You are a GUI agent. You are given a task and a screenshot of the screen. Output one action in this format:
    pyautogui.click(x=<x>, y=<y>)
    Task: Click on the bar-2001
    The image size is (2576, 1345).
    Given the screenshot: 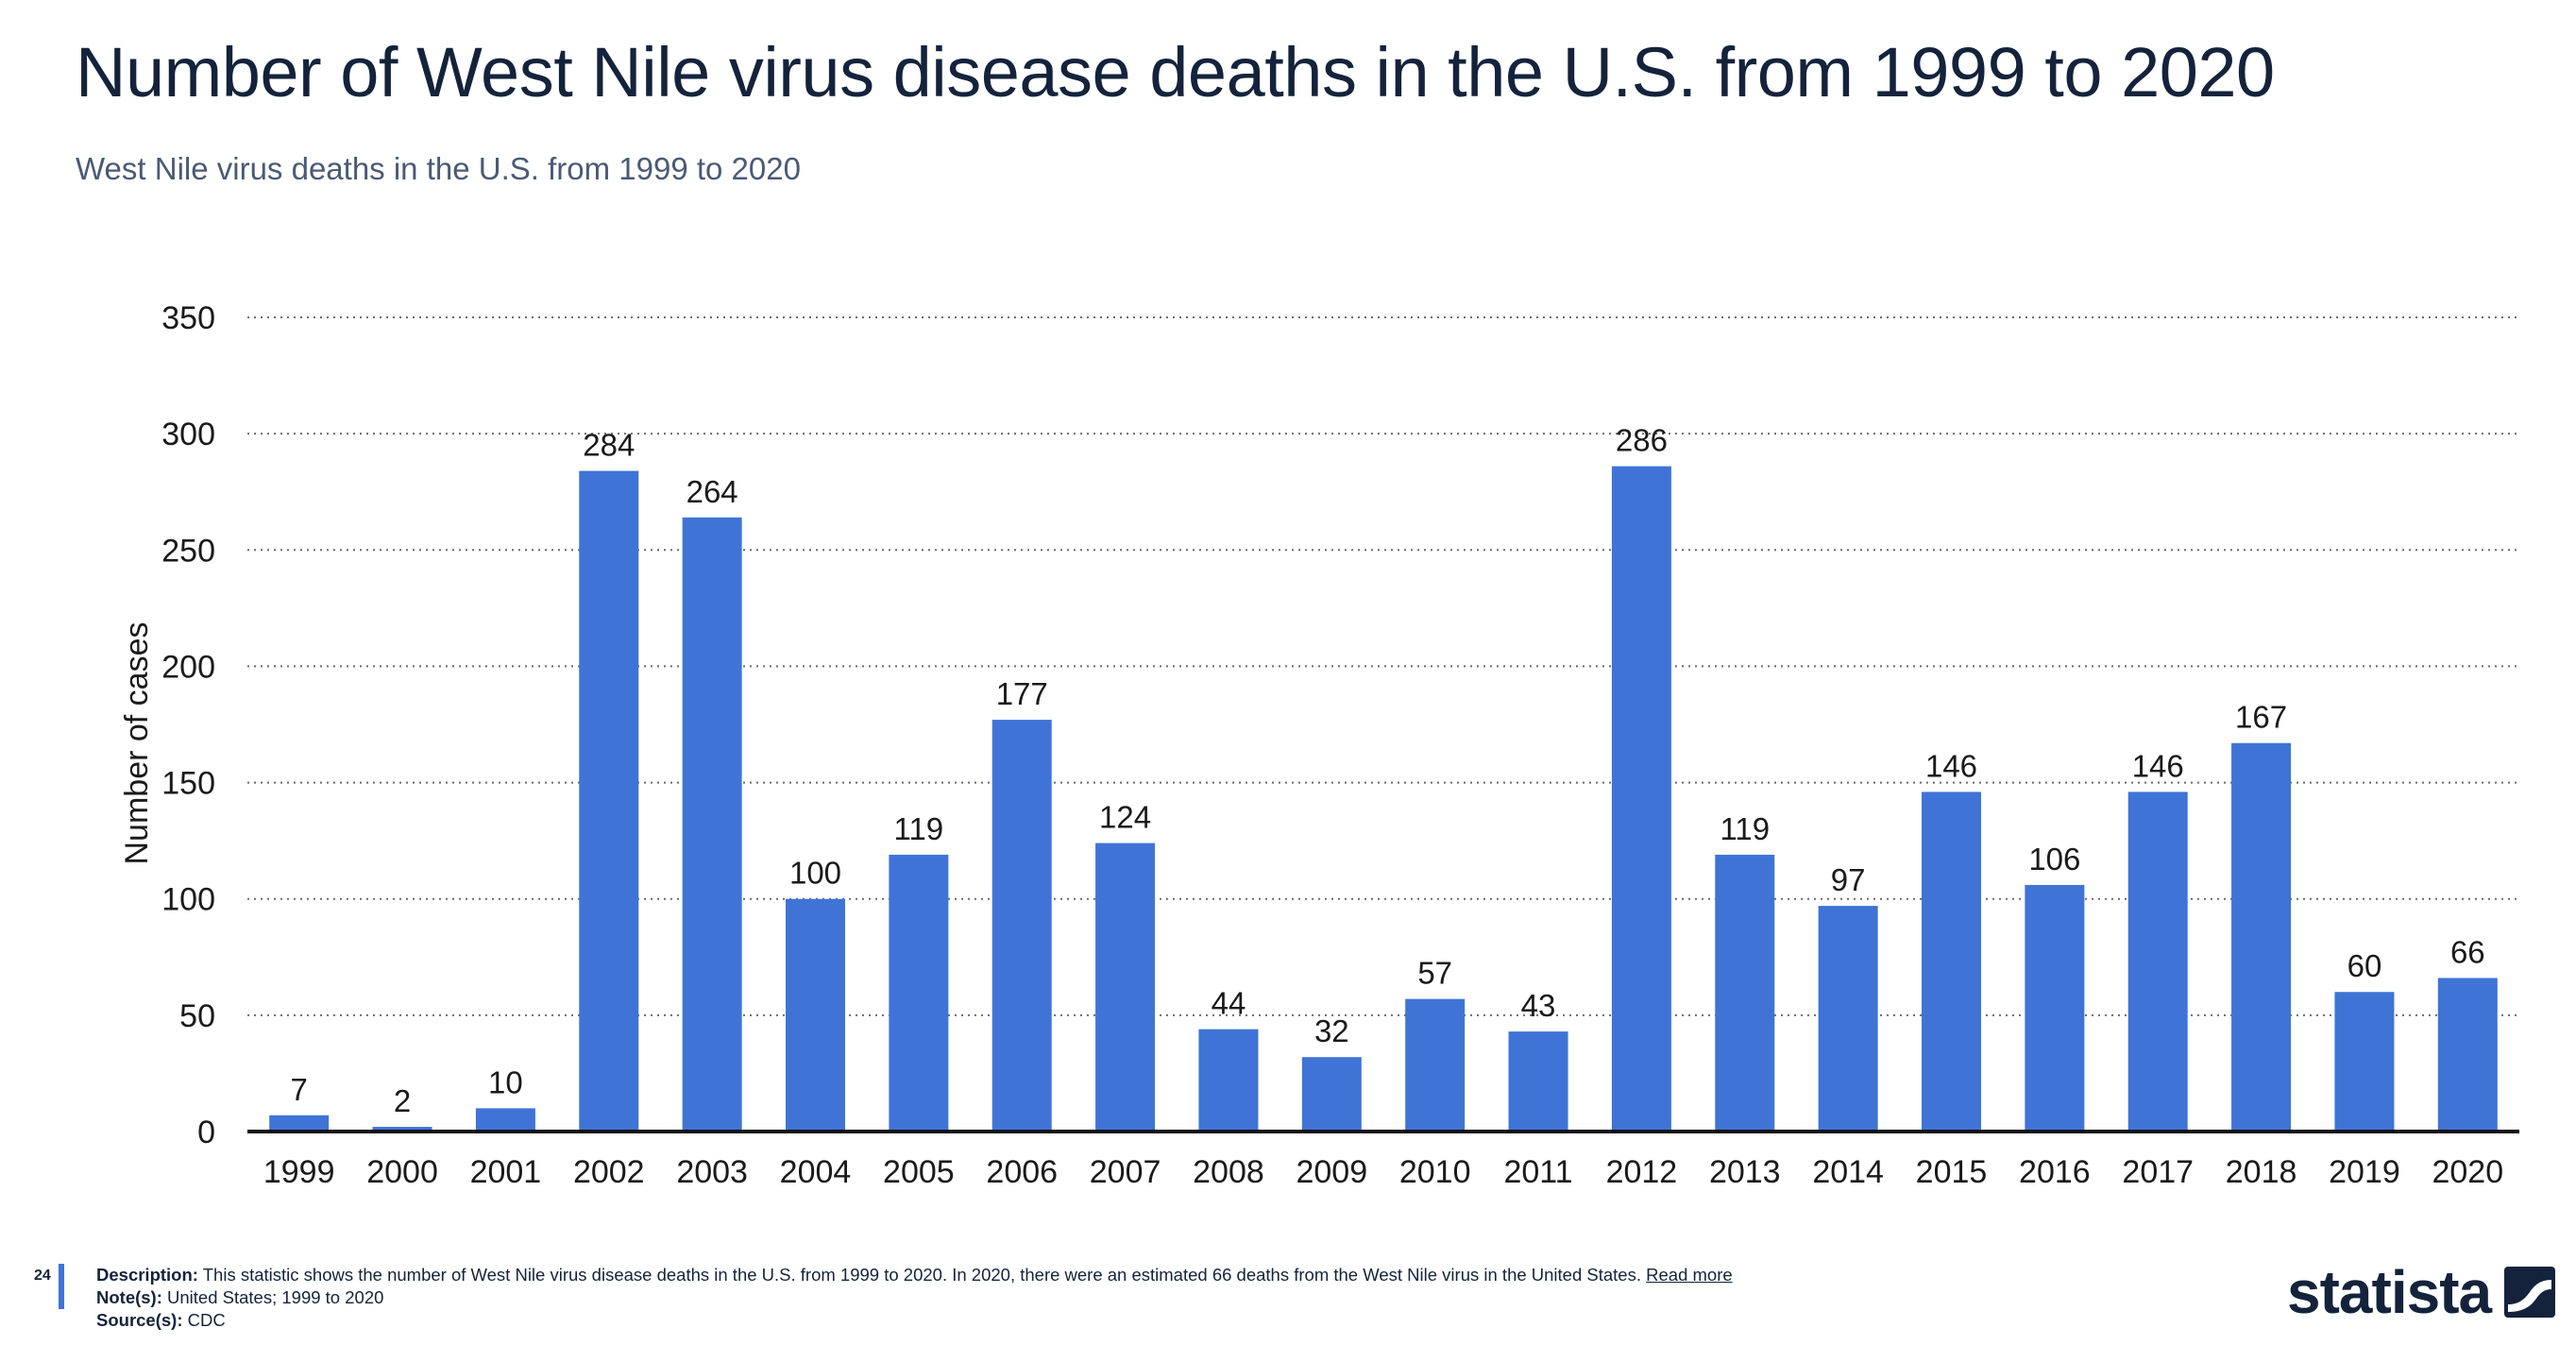 What is the action you would take?
    pyautogui.click(x=505, y=1120)
    